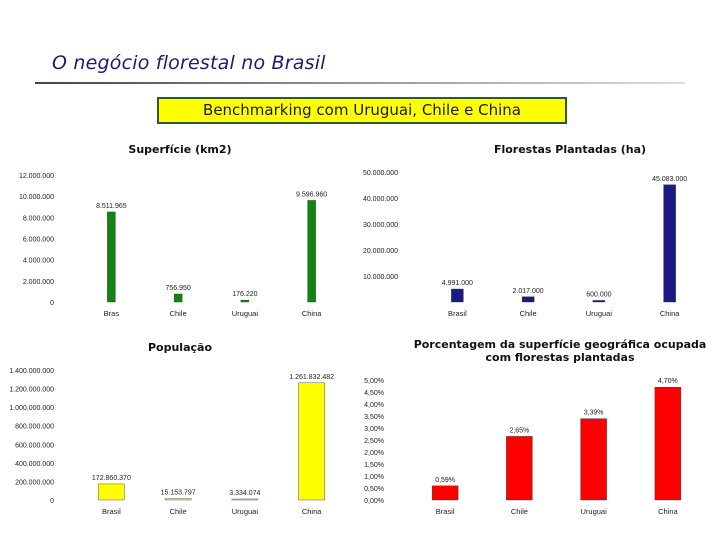 This screenshot has width=720, height=540. What do you see at coordinates (31, 408) in the screenshot?
I see `y-tick-label: 1.000.000.000` at bounding box center [31, 408].